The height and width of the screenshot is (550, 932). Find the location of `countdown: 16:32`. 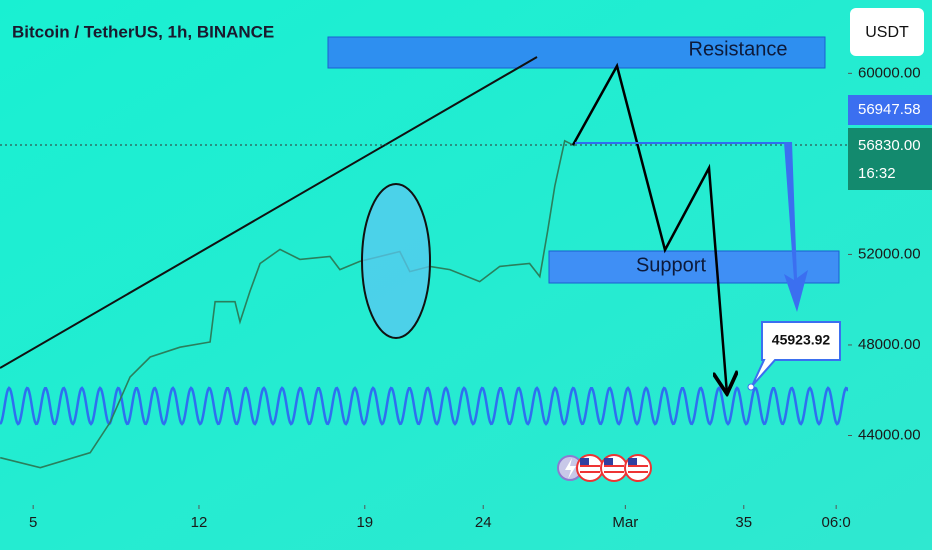

countdown: 16:32 is located at coordinates (877, 173).